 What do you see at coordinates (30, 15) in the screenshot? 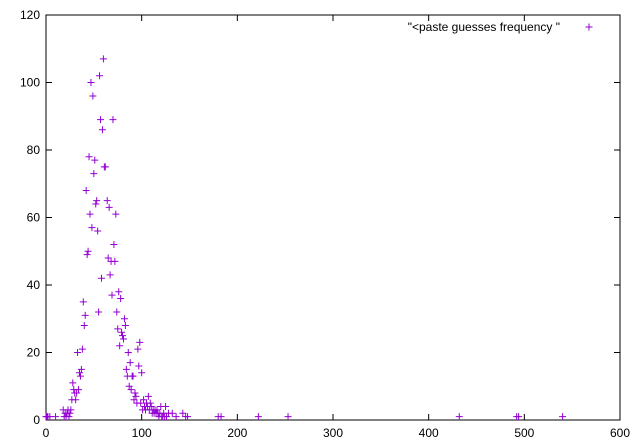
I see `y-tick-label: 120` at bounding box center [30, 15].